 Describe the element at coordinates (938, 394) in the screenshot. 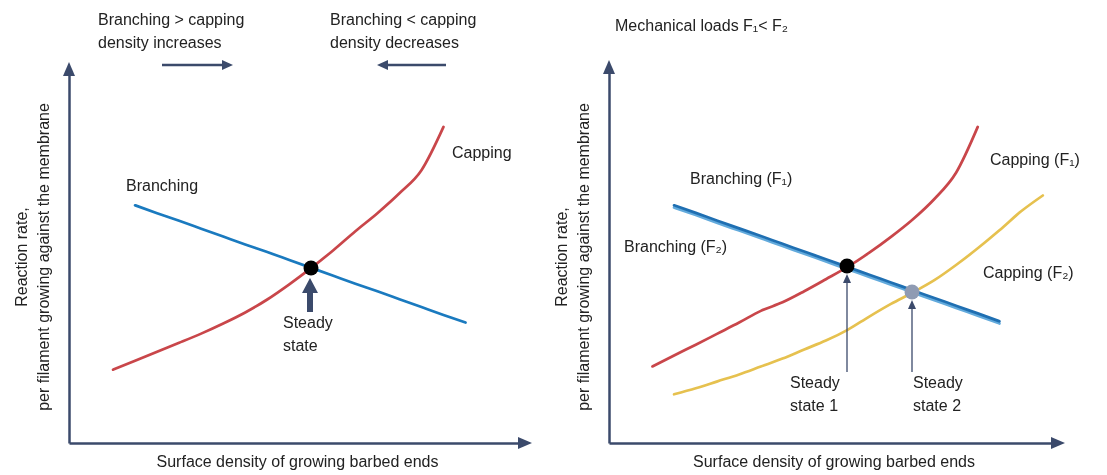

I see `annotation: Steady state 2` at that location.